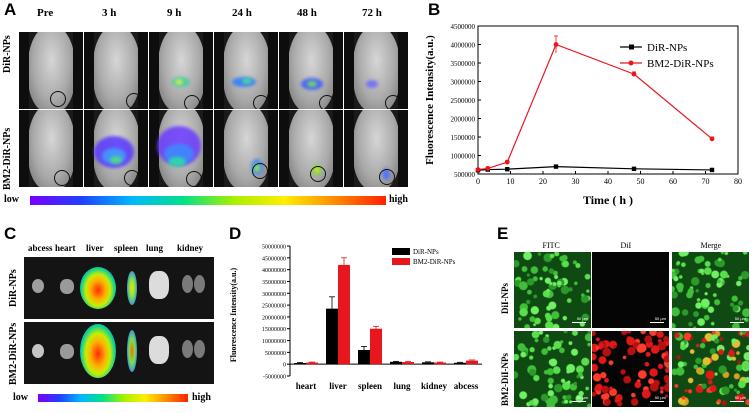  I want to click on category-label: heart, so click(306, 386).